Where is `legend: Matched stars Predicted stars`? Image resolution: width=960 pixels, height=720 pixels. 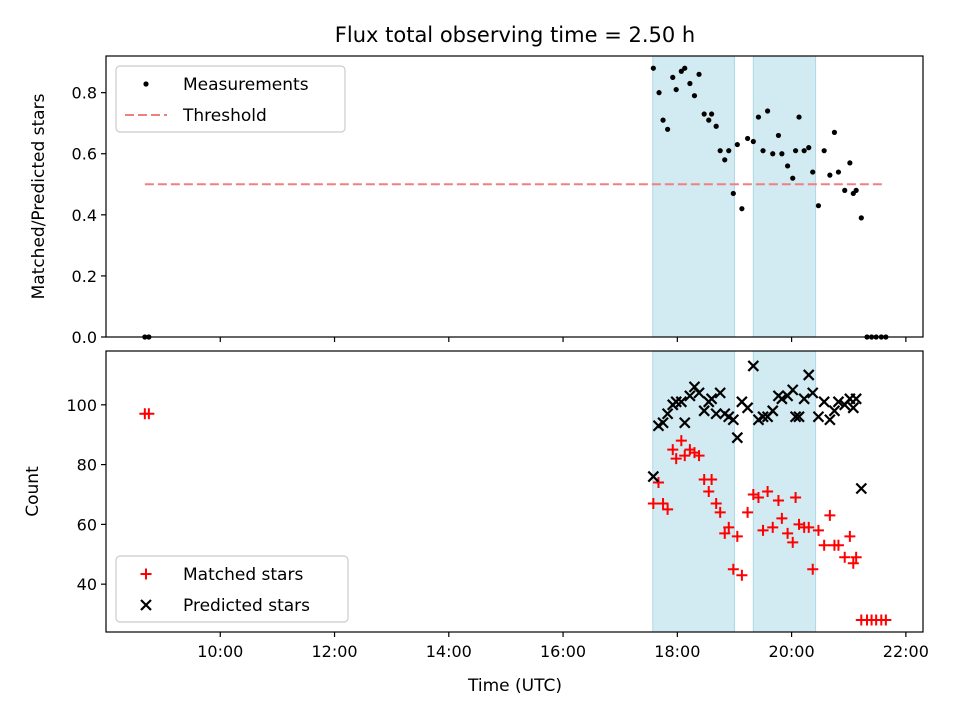 legend: Matched stars Predicted stars is located at coordinates (232, 589).